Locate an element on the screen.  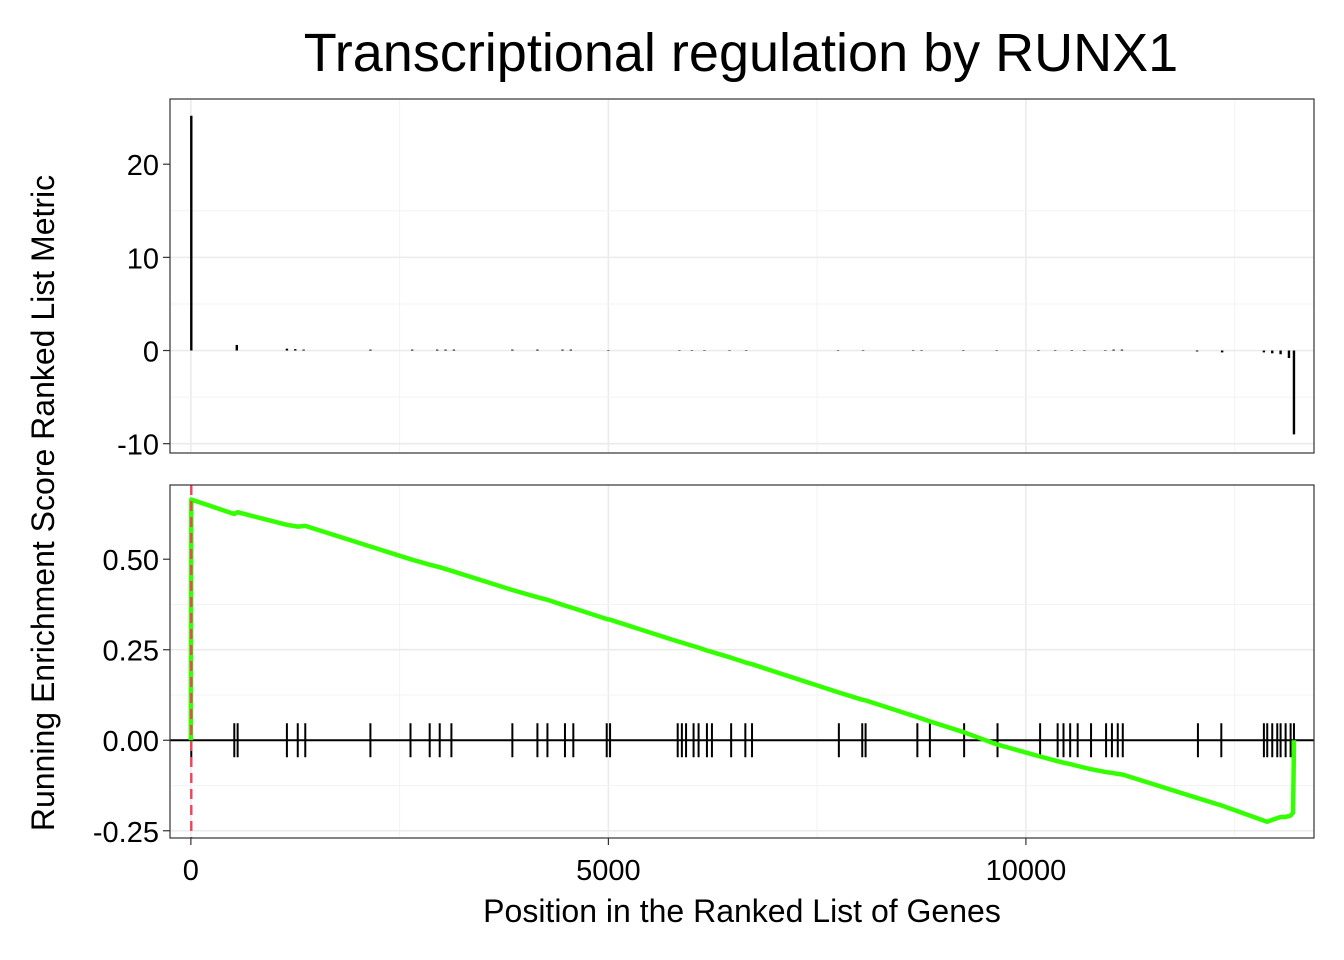
enrichment-panel-y-axis: -0.25 0.00 0.25 0.50 is located at coordinates (131, 697).